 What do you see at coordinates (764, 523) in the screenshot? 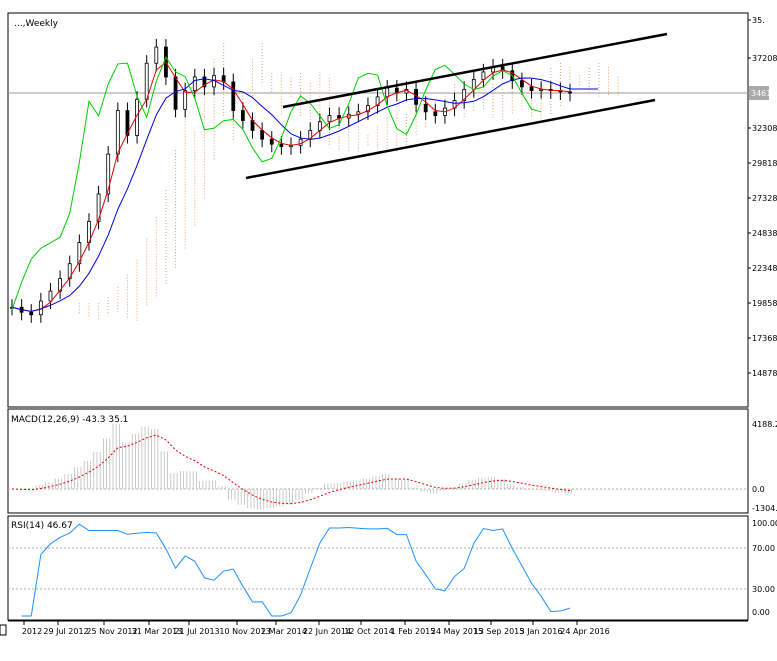
I see `rsi-tick-100: 100.00` at bounding box center [764, 523].